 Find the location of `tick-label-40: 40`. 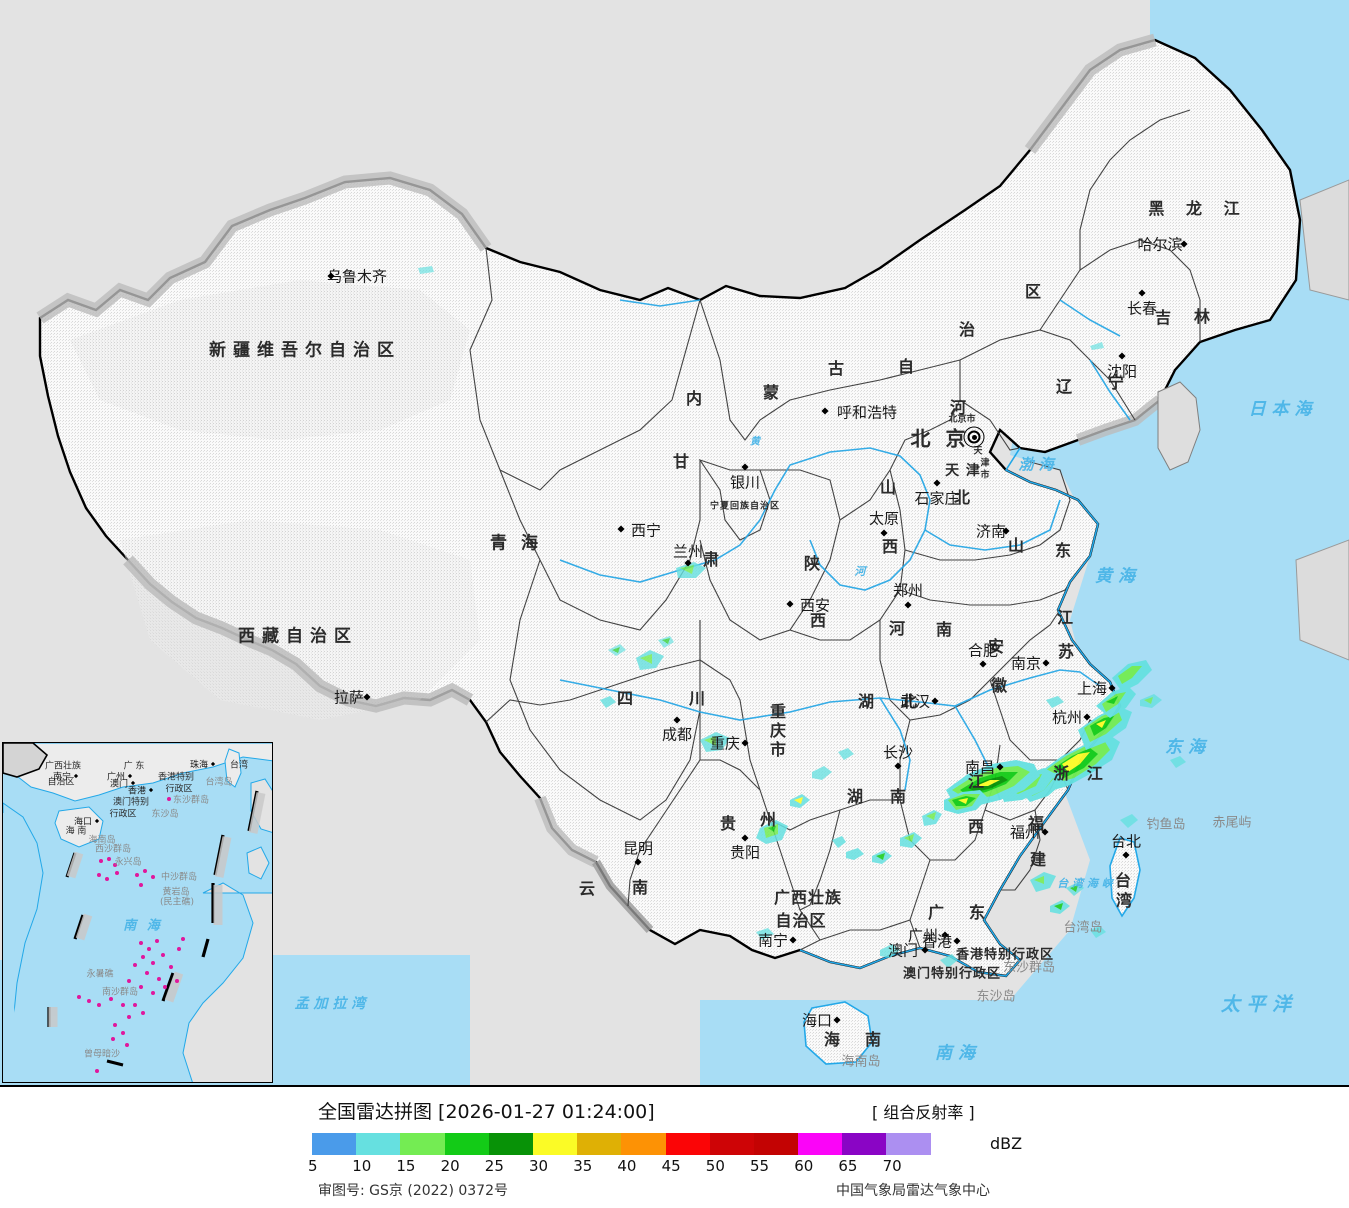

tick-label-40: 40 is located at coordinates (627, 1166).